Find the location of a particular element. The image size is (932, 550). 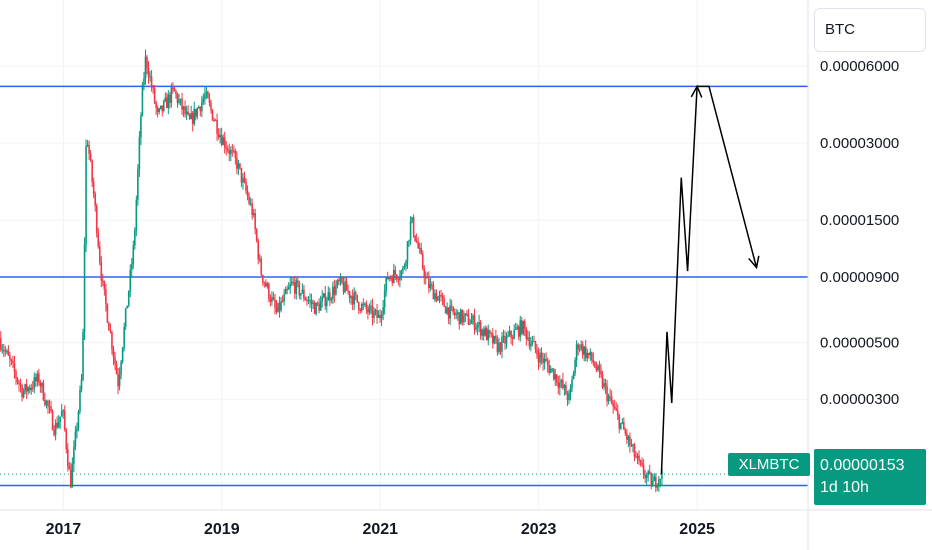

time-tick-label: 2023 is located at coordinates (539, 529).